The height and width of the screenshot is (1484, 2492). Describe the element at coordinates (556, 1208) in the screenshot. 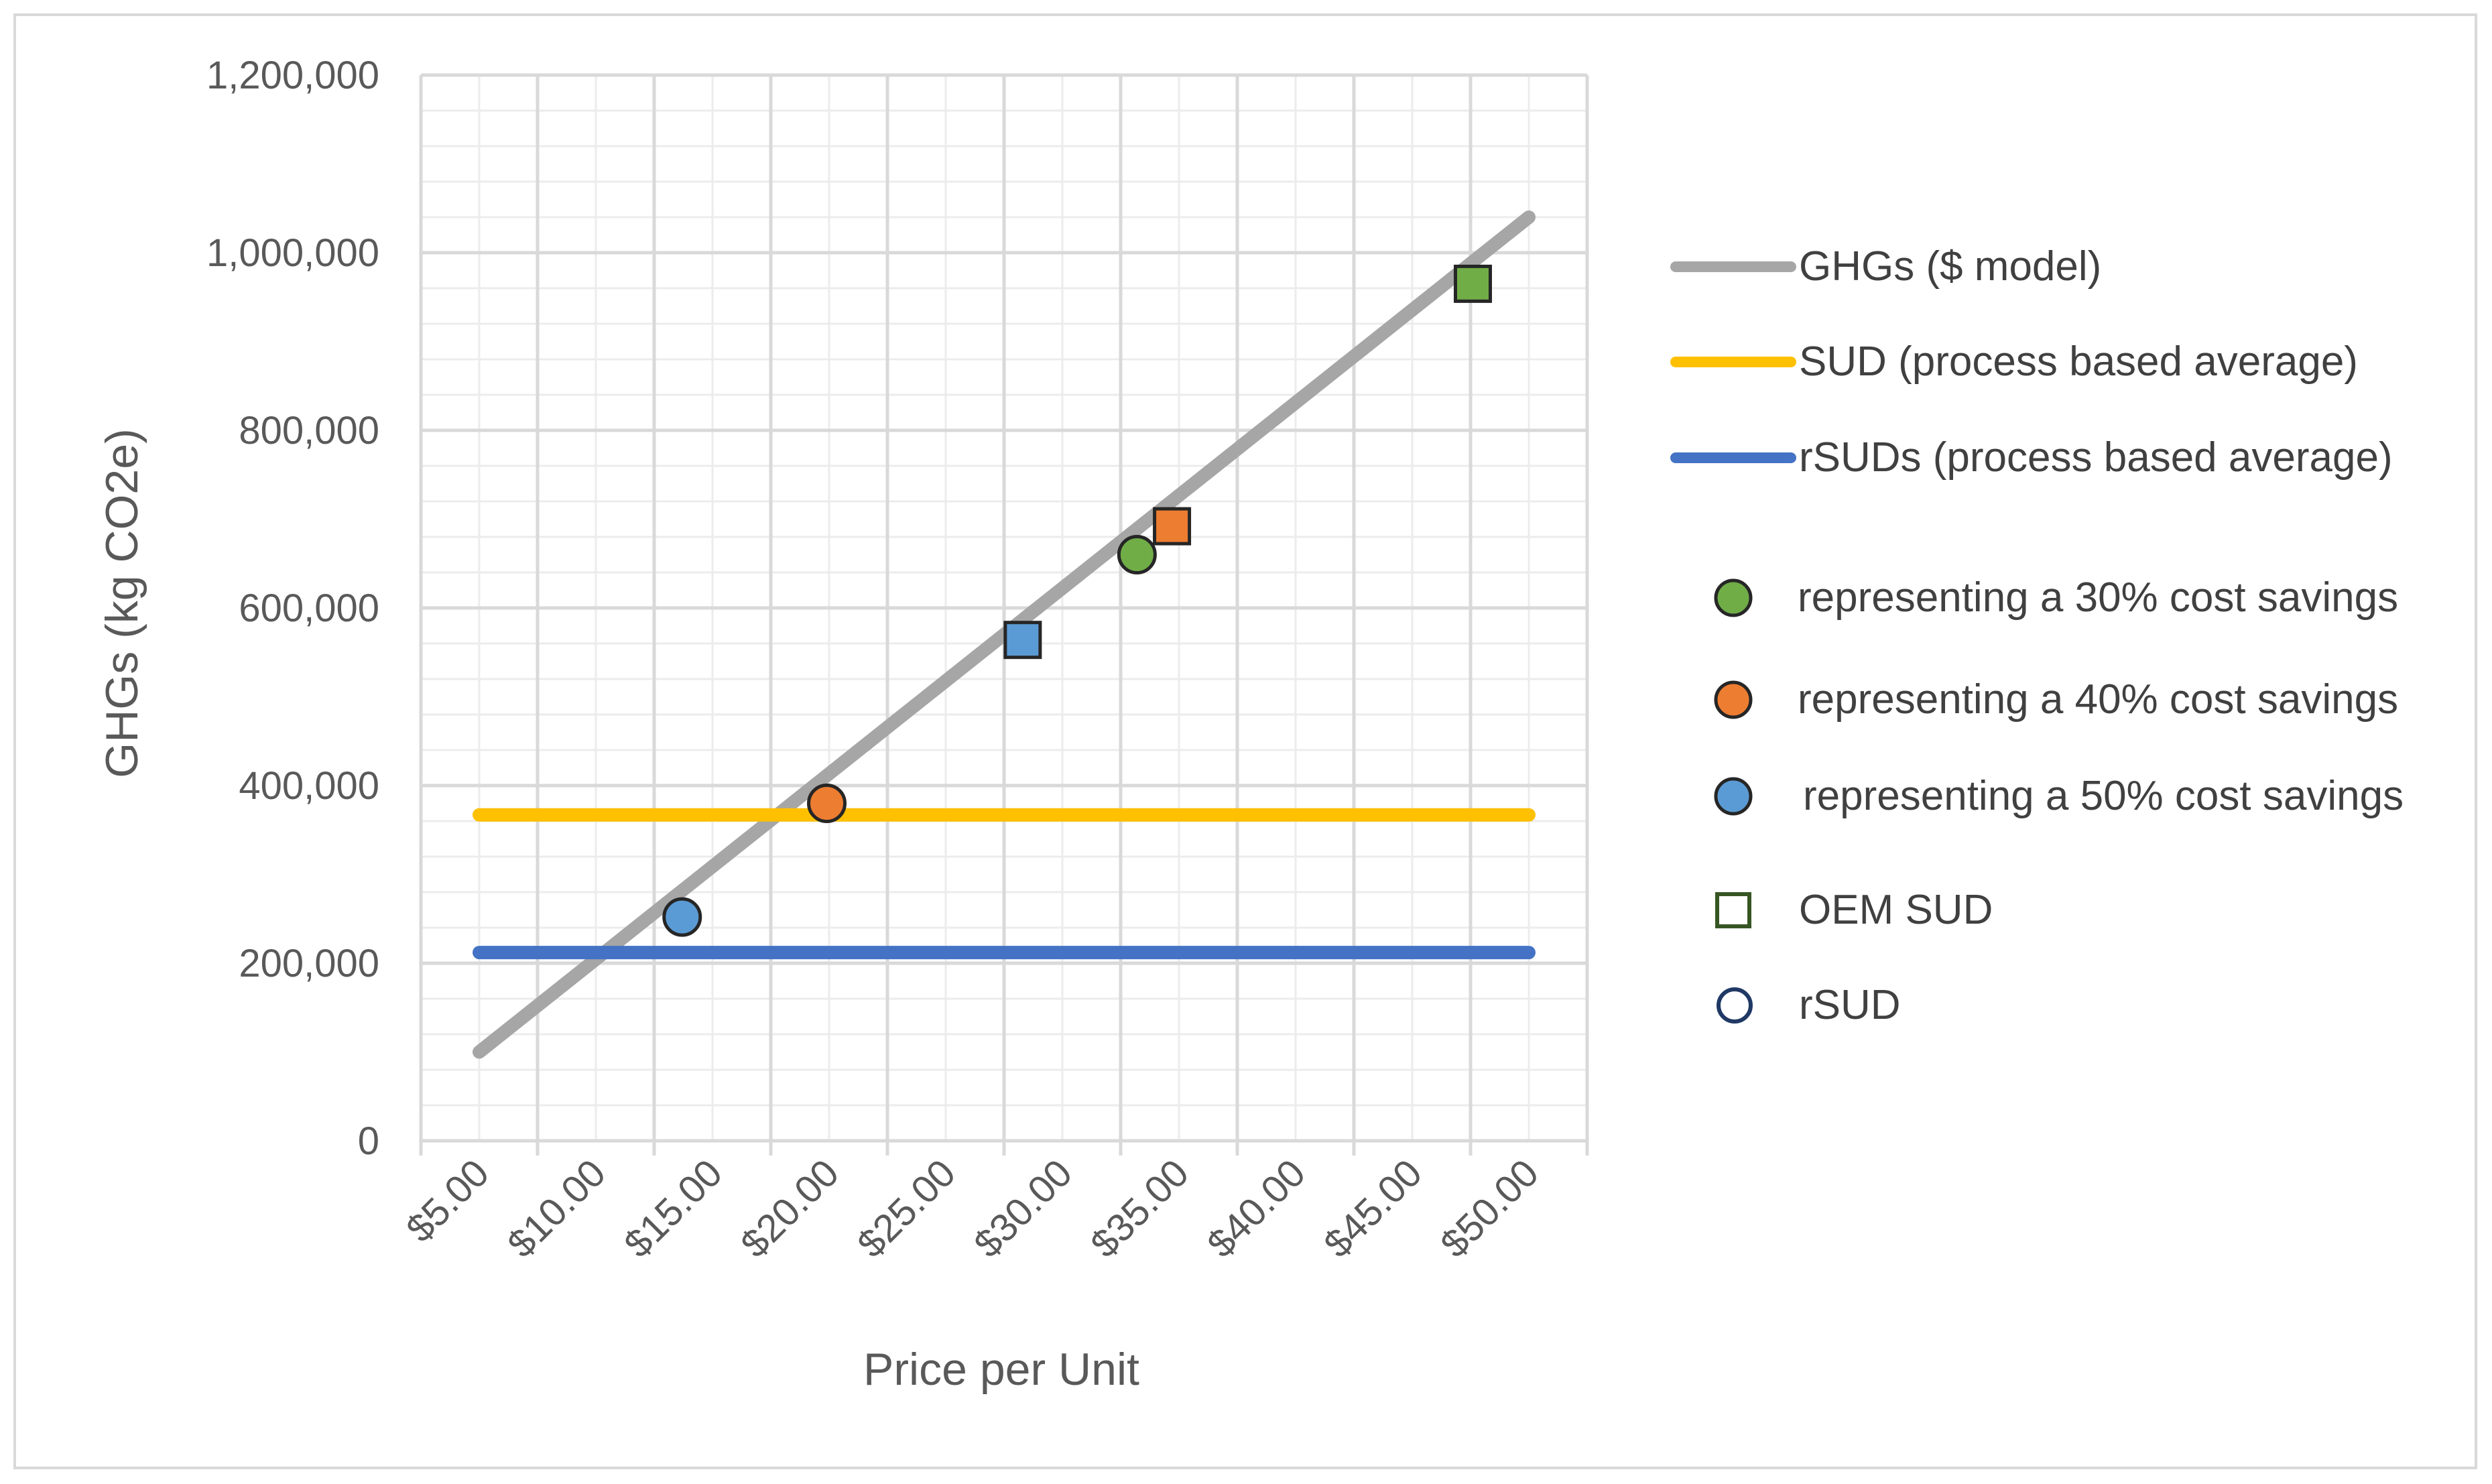

I see `x-tick-label: $10.00` at that location.